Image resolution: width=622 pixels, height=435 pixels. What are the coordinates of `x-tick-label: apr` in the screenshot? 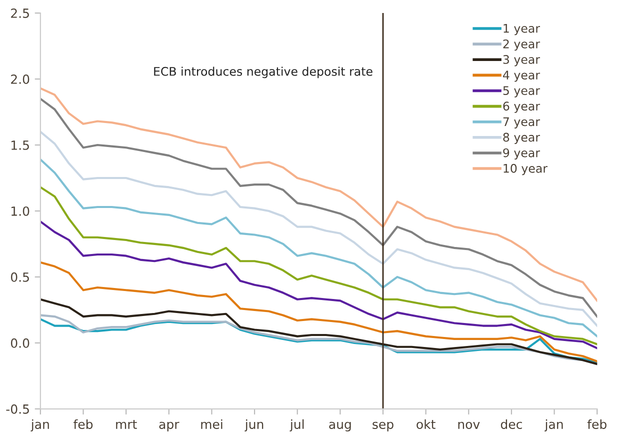 It's located at (169, 427).